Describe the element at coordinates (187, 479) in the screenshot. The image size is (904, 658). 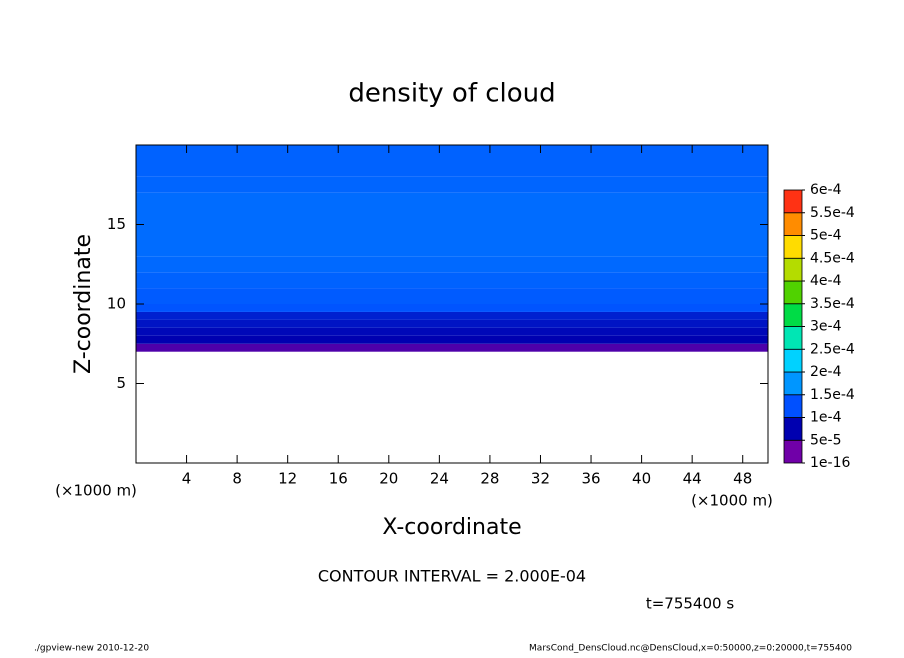
I see `x-tick-label: 4` at that location.